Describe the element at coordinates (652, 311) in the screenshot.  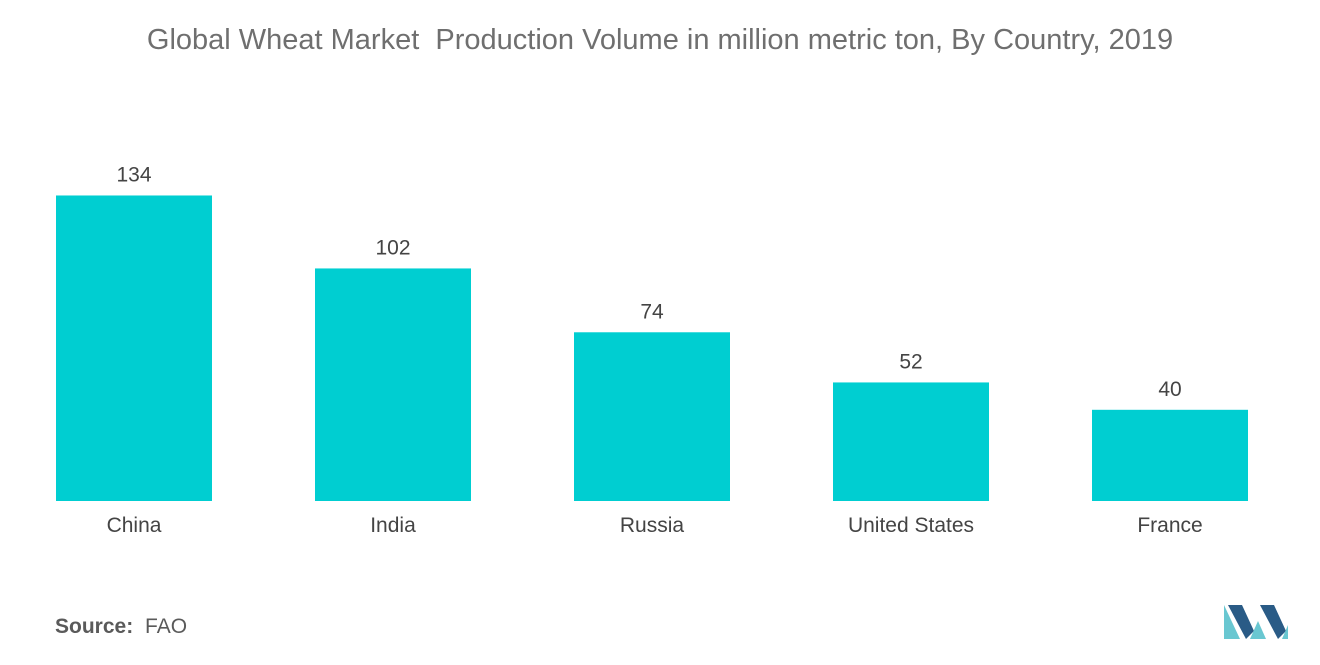
I see `value-label: 74` at that location.